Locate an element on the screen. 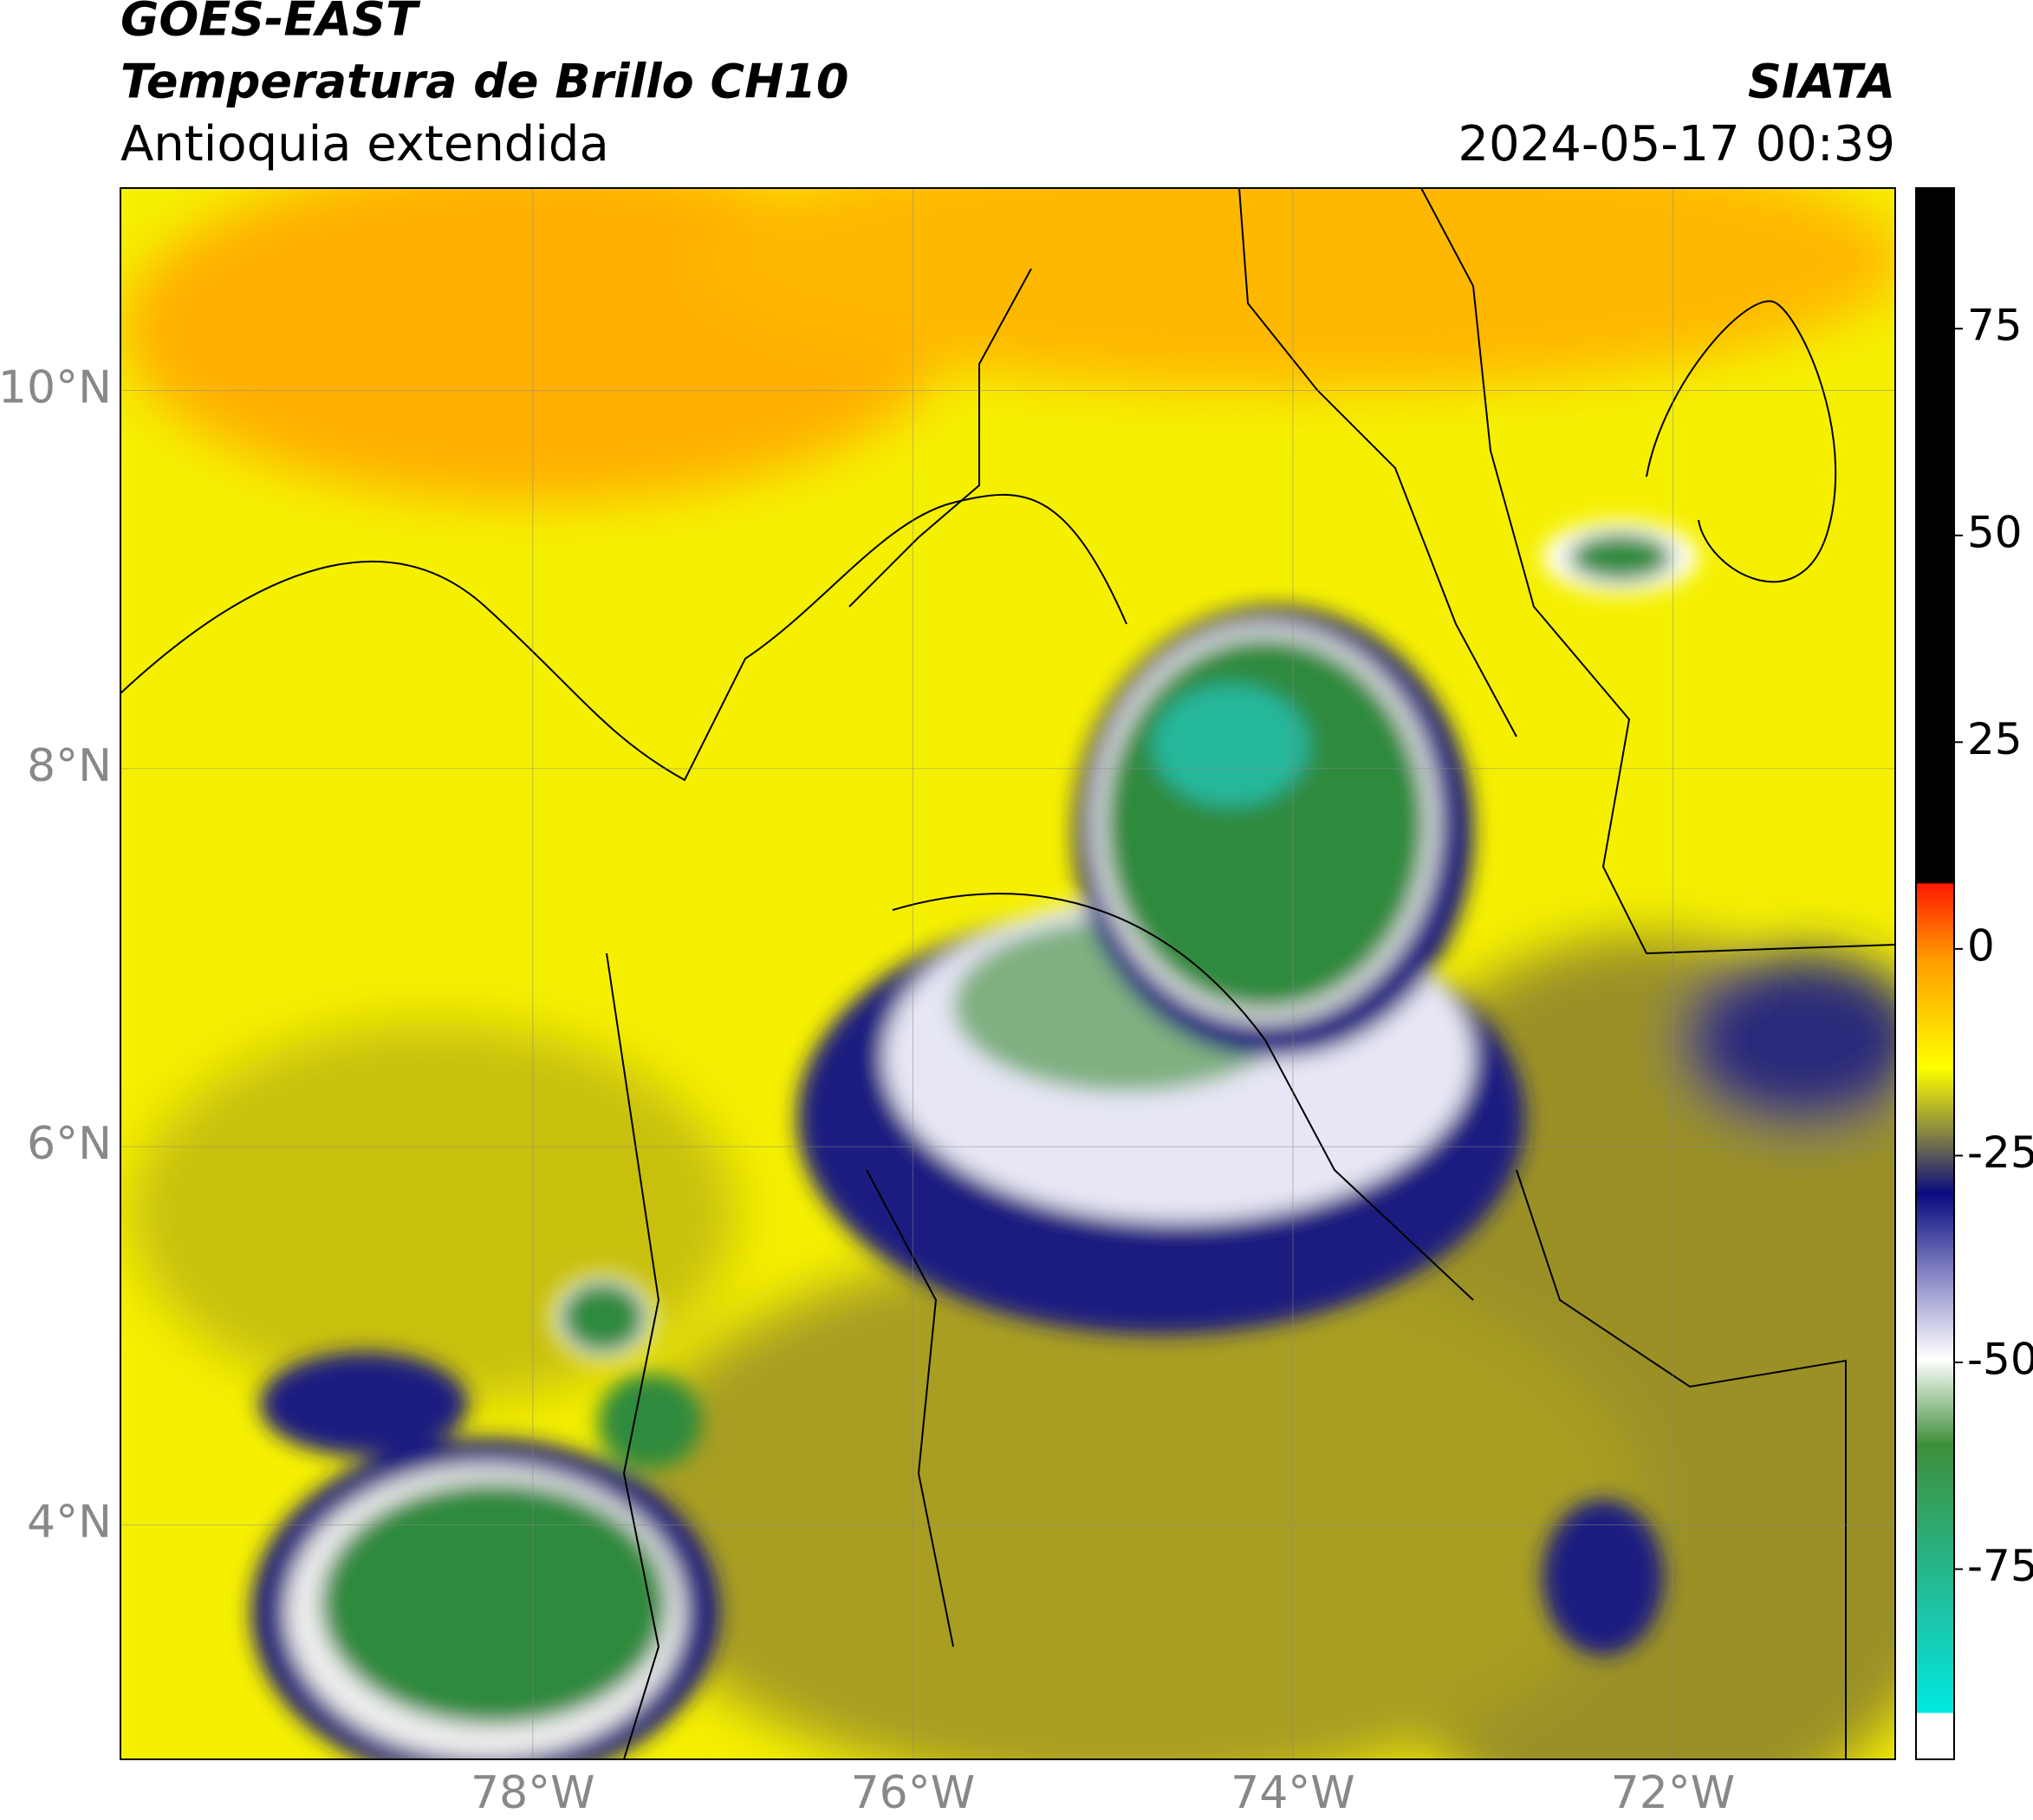 The height and width of the screenshot is (1820, 2033). x-tick-label: 74°W is located at coordinates (1293, 1793).